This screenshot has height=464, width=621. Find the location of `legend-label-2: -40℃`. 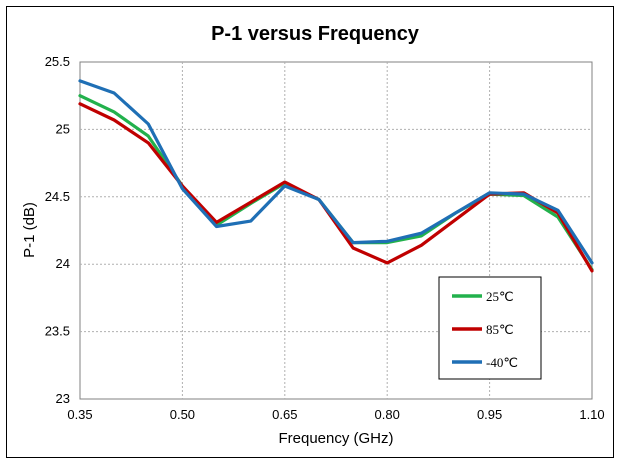

legend-label-2: -40℃ is located at coordinates (502, 362).